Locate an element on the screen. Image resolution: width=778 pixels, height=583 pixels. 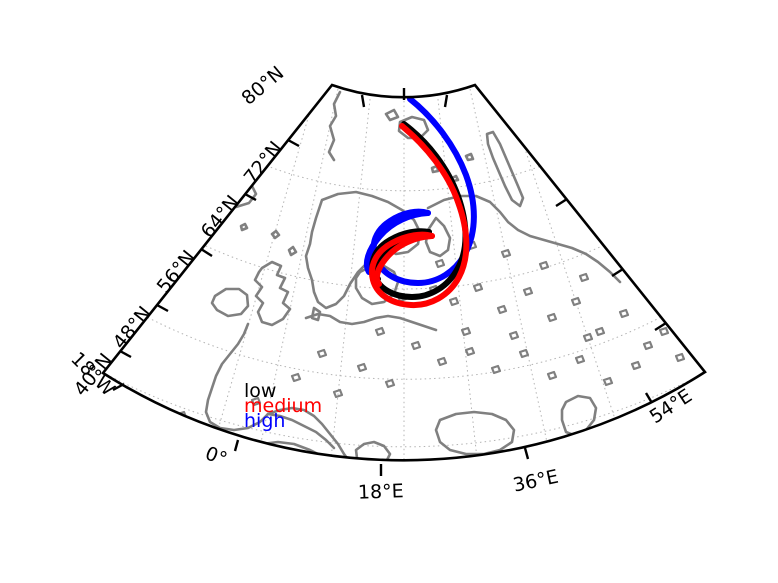
coast-iberia-atlantic is located at coordinates (237, 377).